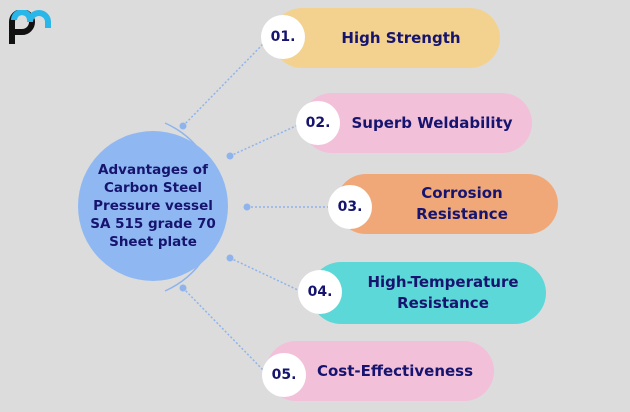 This screenshot has width=630, height=412. What do you see at coordinates (395, 370) in the screenshot?
I see `advantage-label: Cost-Effectiveness` at bounding box center [395, 370].